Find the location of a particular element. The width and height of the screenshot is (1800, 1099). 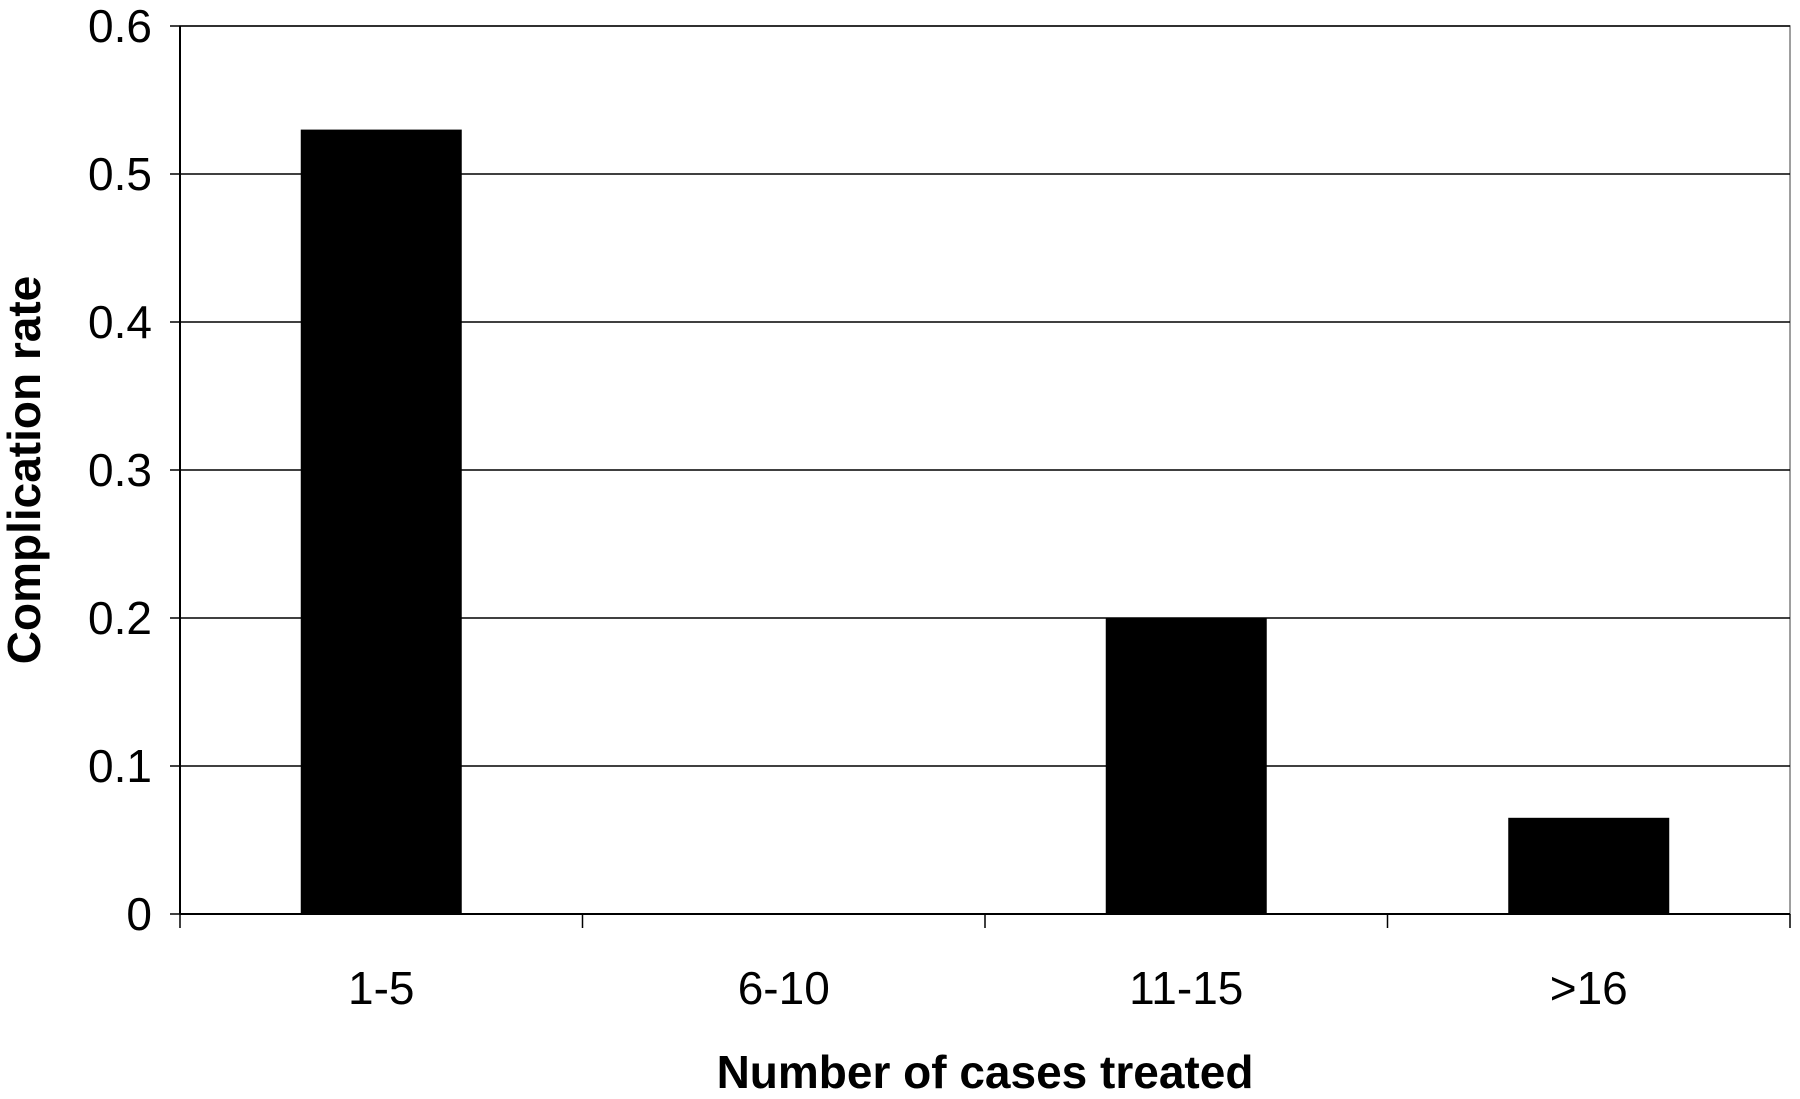

x-tick-label: 6-10 is located at coordinates (784, 988).